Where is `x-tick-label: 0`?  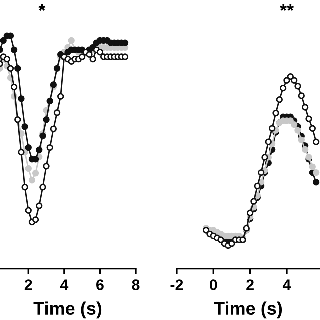
x-tick-label: 0 is located at coordinates (214, 285).